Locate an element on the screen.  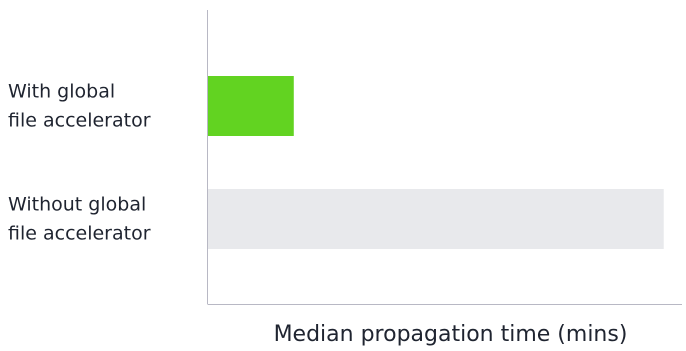
category-label-line: With global is located at coordinates (61, 92).